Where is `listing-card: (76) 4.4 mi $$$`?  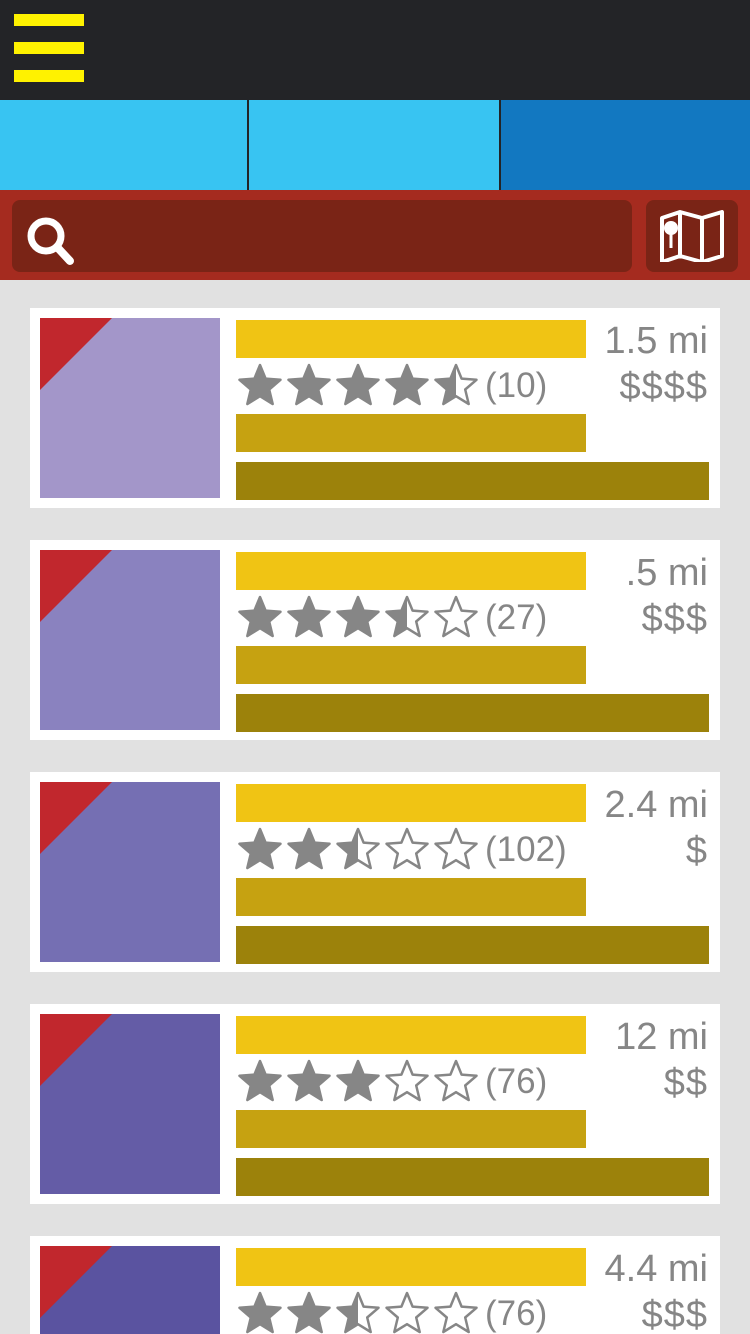 listing-card: (76) 4.4 mi $$$ is located at coordinates (375, 1285).